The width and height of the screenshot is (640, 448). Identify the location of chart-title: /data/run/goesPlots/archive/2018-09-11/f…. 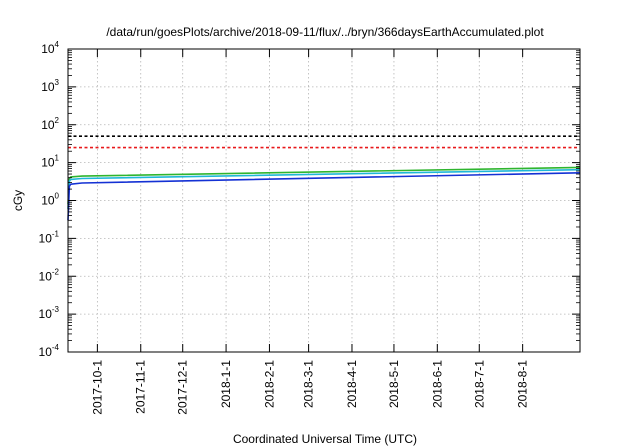
(325, 32).